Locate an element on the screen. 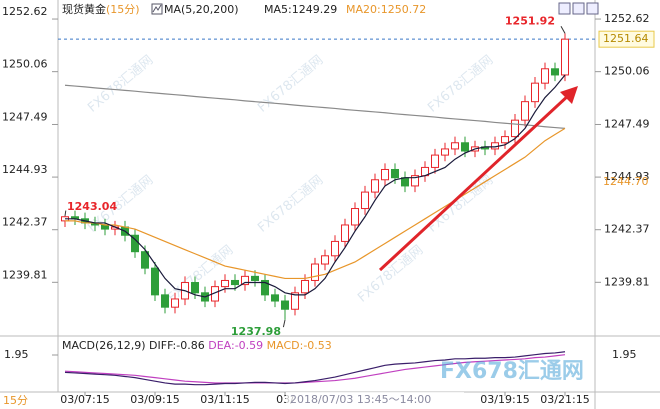 This screenshot has height=409, width=660. ma20-label: MA20:1250.72 is located at coordinates (386, 9).